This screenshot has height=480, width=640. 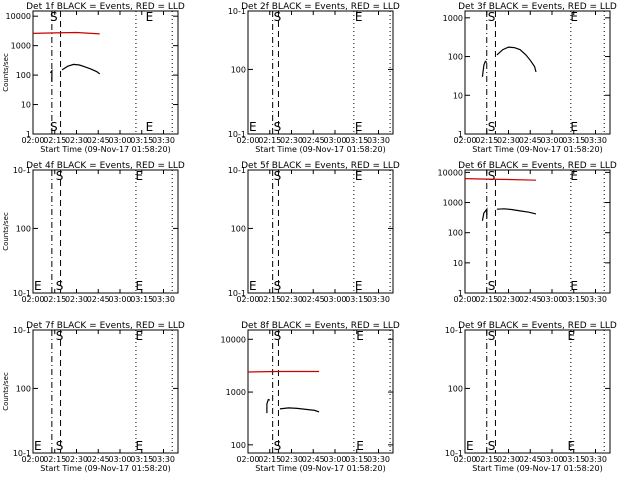 What do you see at coordinates (537, 326) in the screenshot?
I see `chart-title: Det 9f BLACK = Events, RED = LLD` at bounding box center [537, 326].